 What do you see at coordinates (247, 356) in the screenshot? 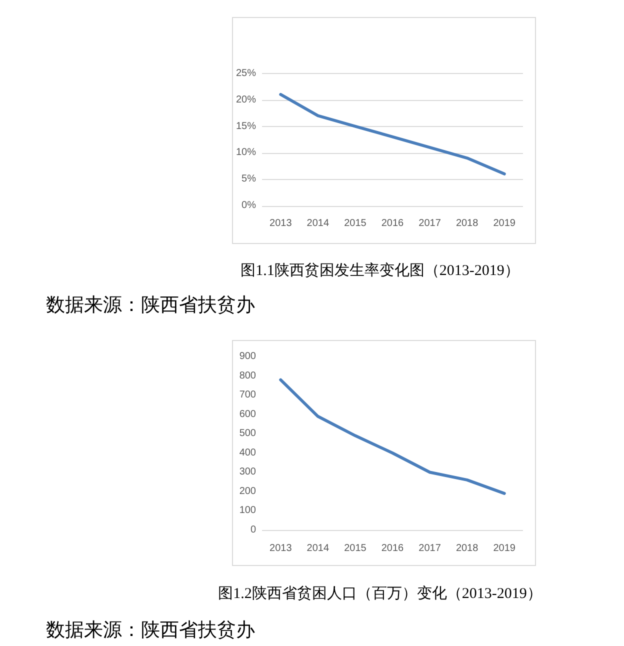
I see `y-tick-label: 900` at bounding box center [247, 356].